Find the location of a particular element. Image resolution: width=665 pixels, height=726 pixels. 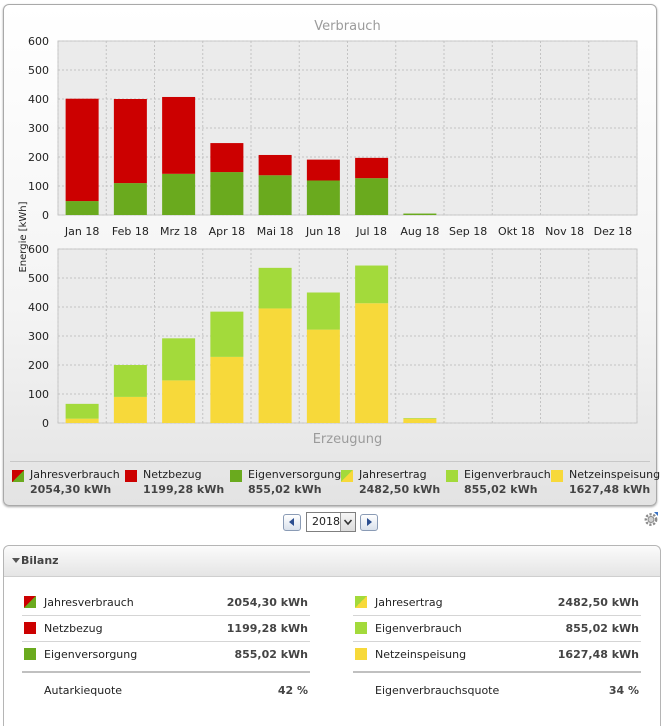

bilanz-label: Netzeinspeisung is located at coordinates (421, 654).